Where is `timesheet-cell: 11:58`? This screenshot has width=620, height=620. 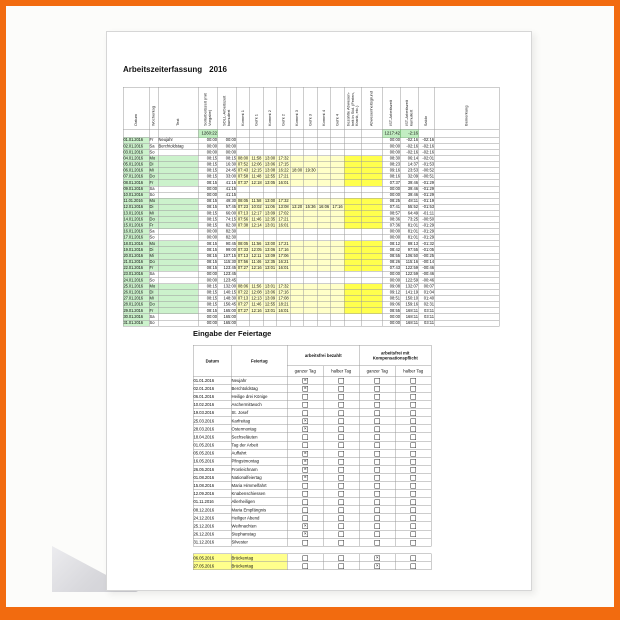 timesheet-cell: 11:58 is located at coordinates (256, 158).